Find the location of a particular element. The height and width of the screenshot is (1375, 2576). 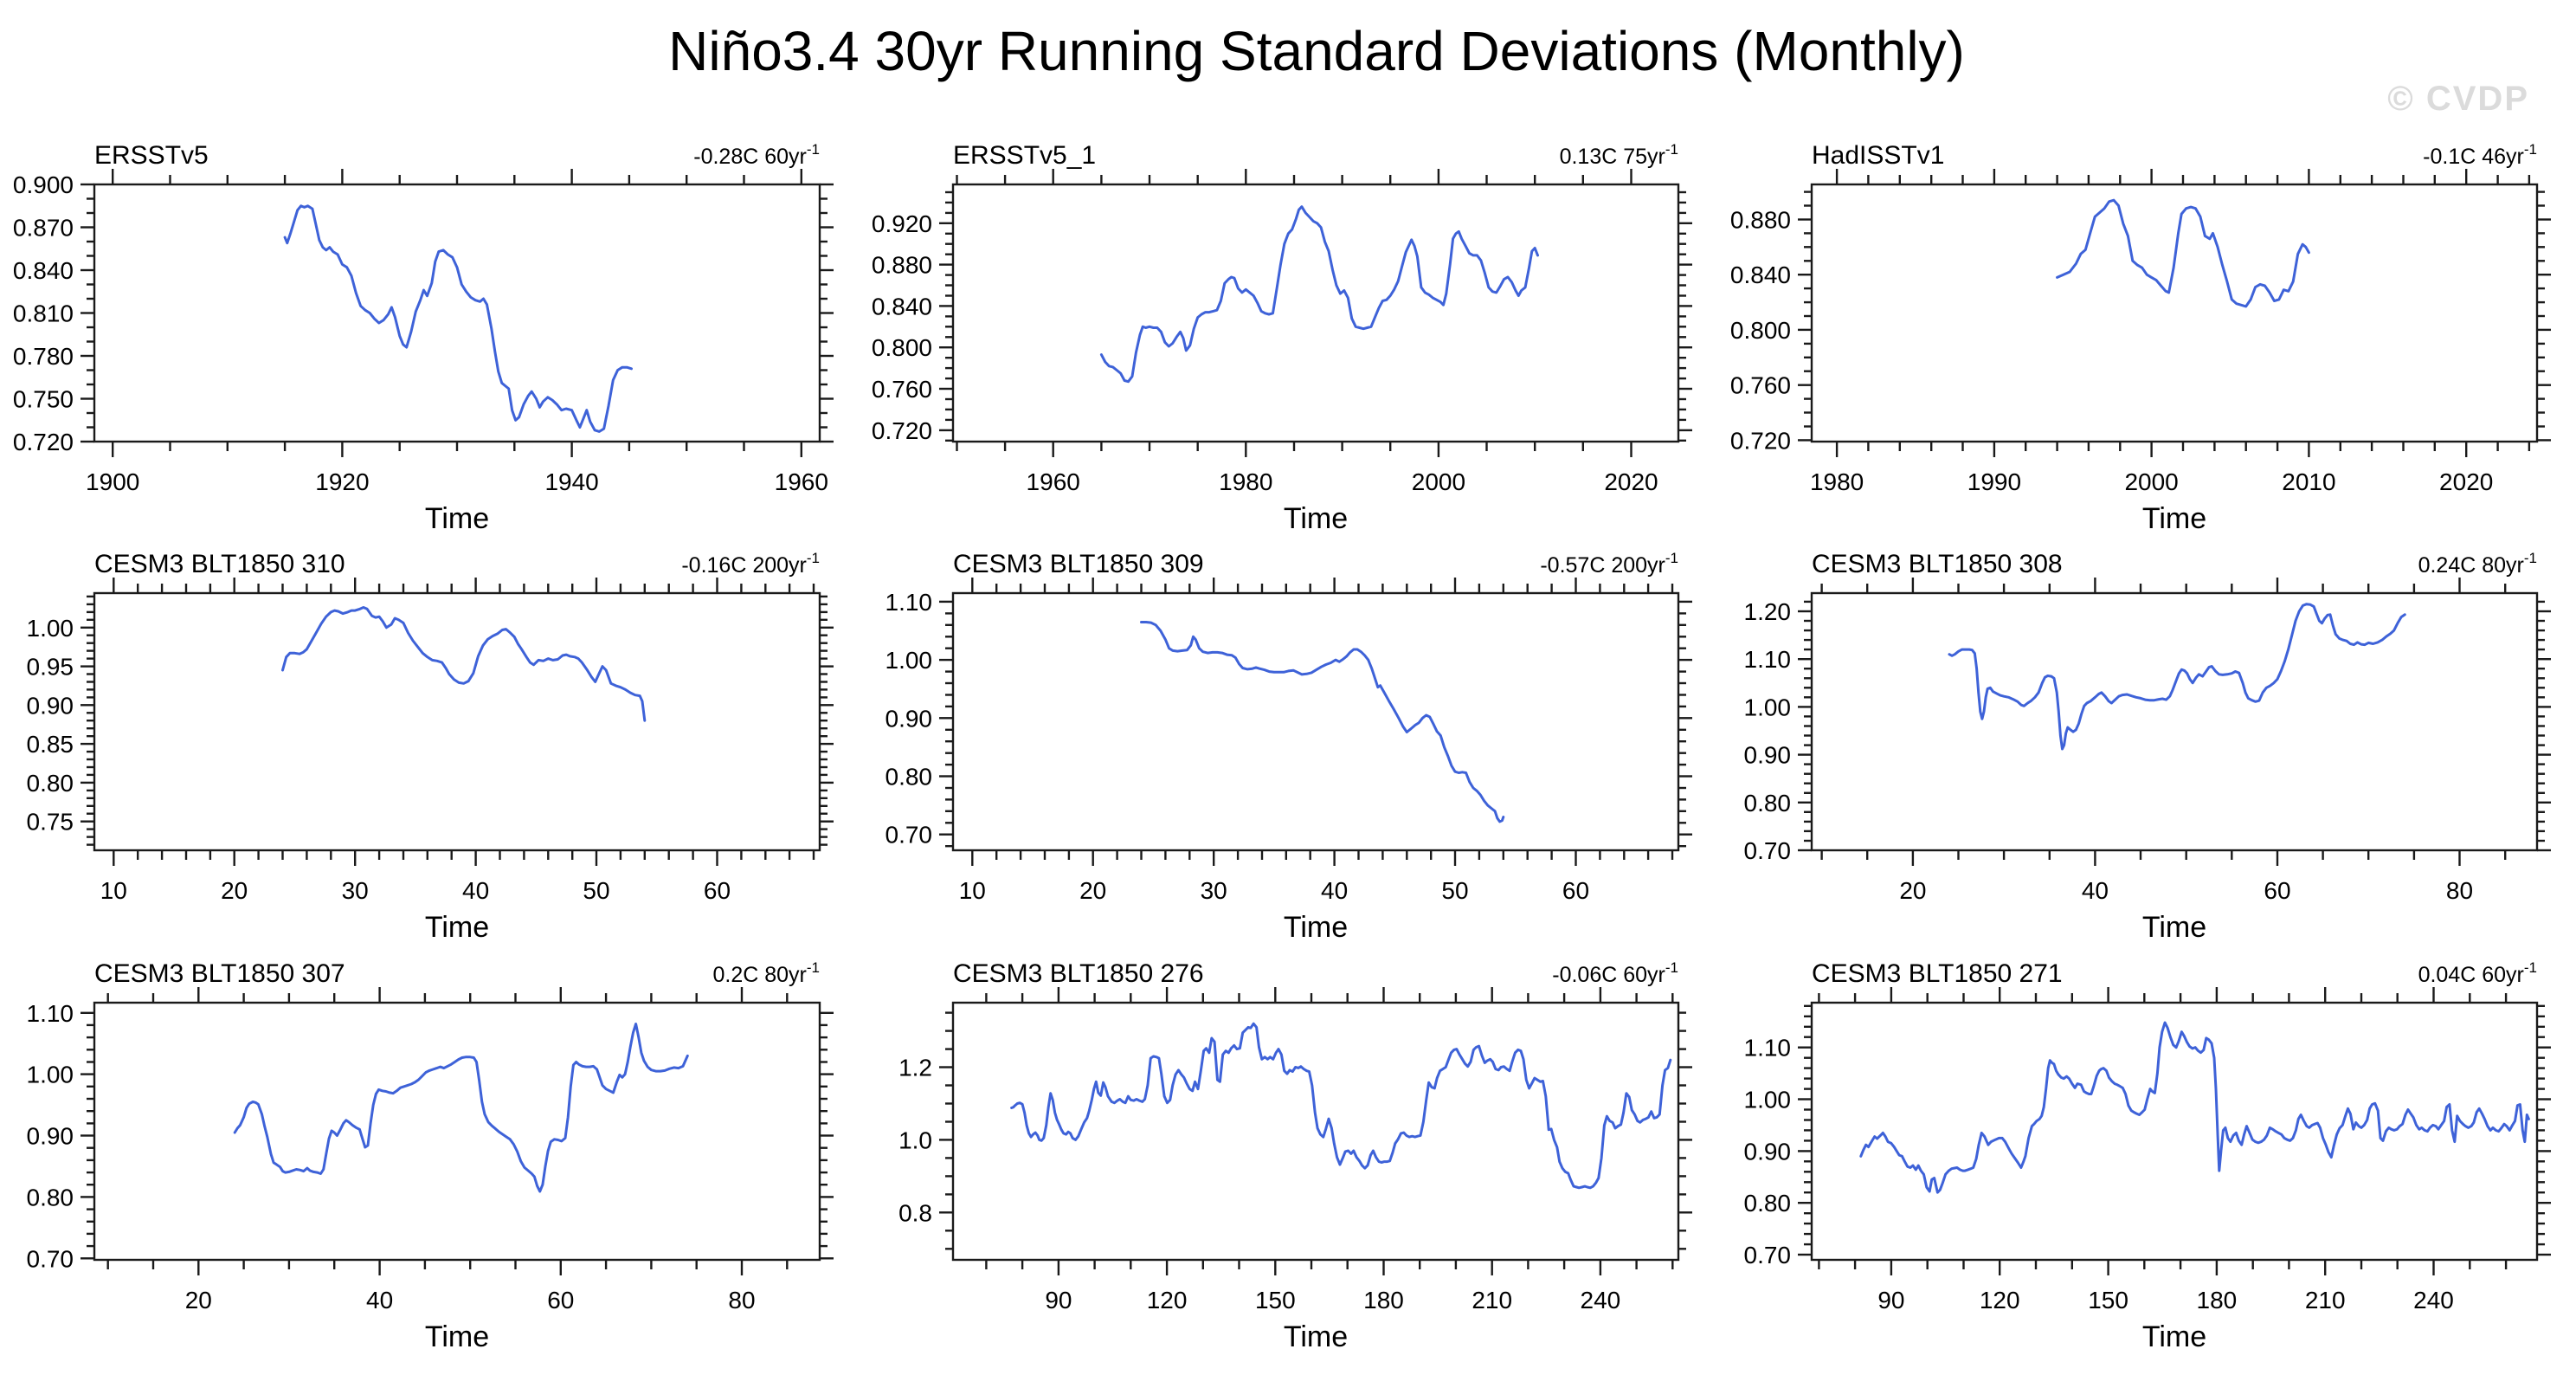

x-tick-label: 80 is located at coordinates (741, 1300).